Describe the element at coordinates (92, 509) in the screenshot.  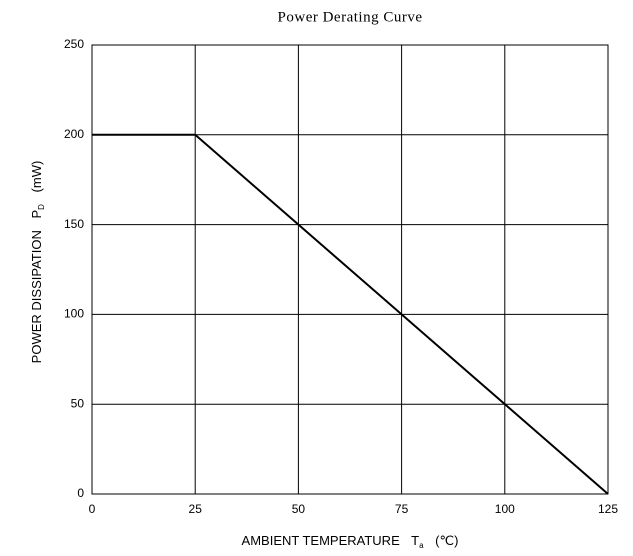
I see `x-tick-label: 0` at that location.